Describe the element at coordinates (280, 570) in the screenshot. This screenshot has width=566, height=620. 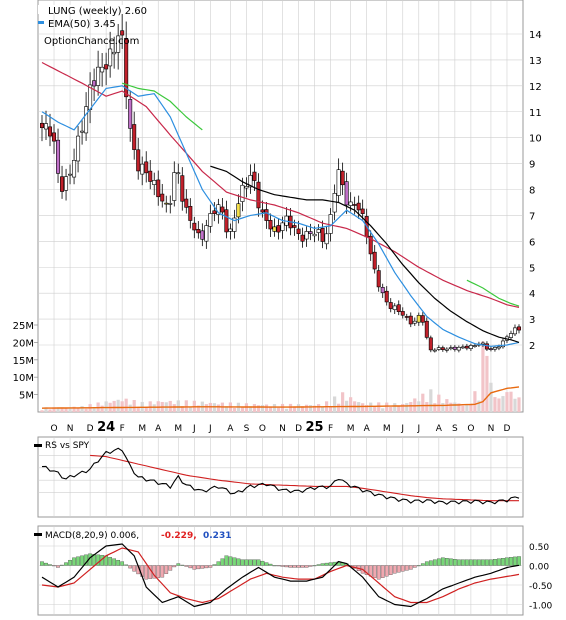
I see `macd-panel-frame` at that location.